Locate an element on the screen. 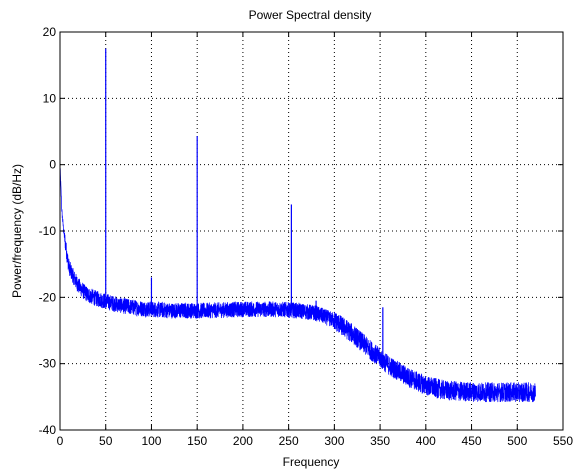  chart-title: Power Spectral density is located at coordinates (310, 15).